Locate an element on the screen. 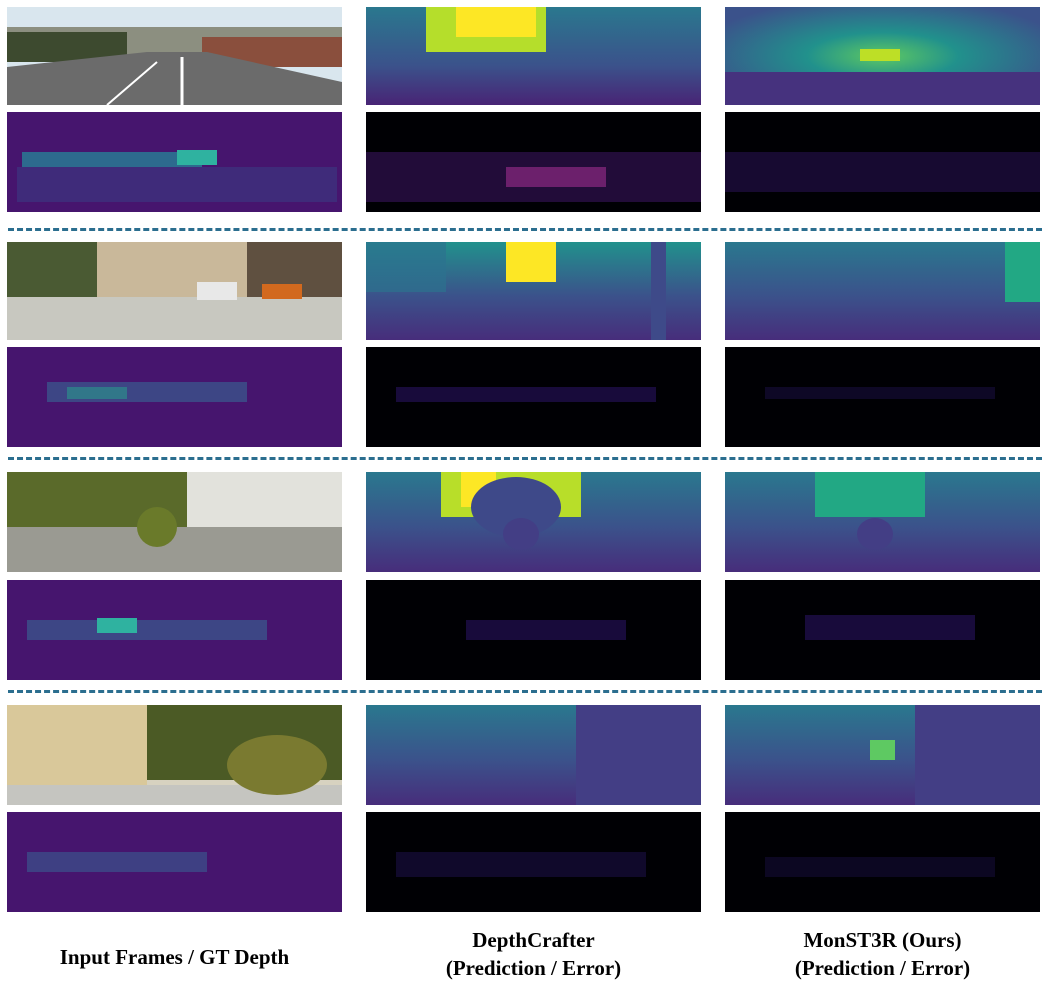  caption-monst3r: MonST3R (Ours) (Prediction / Error) is located at coordinates (882, 954).